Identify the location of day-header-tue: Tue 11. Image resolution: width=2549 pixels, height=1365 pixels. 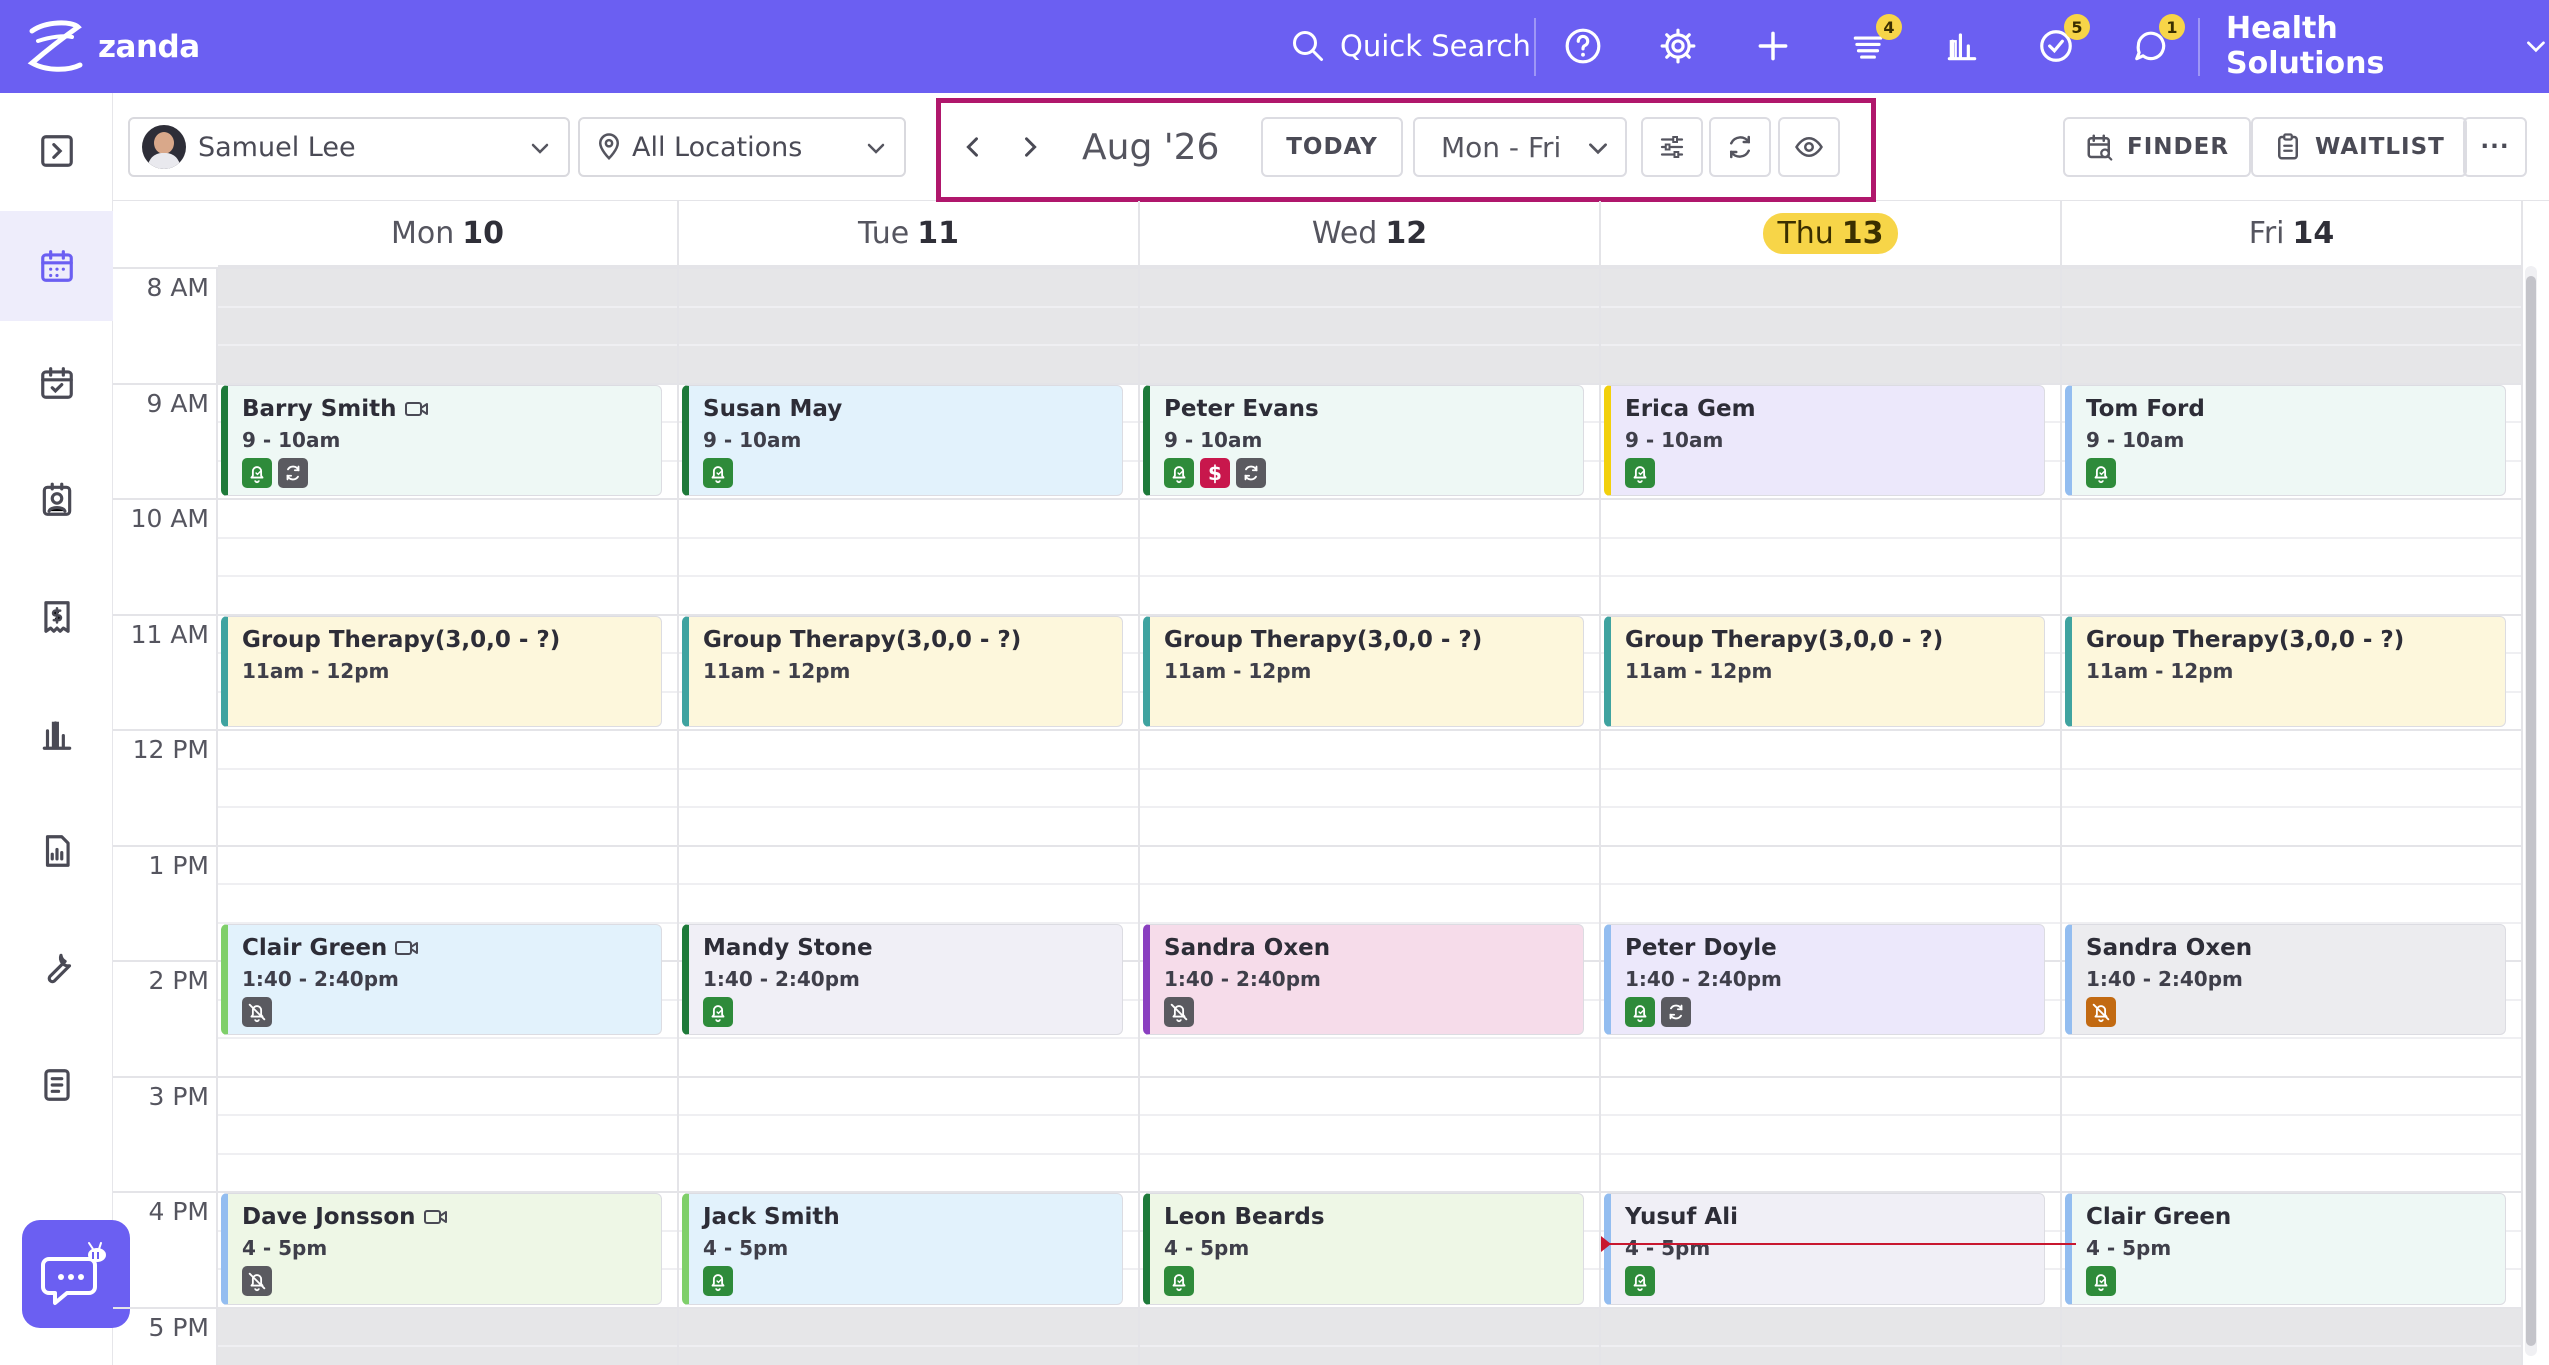
(909, 234).